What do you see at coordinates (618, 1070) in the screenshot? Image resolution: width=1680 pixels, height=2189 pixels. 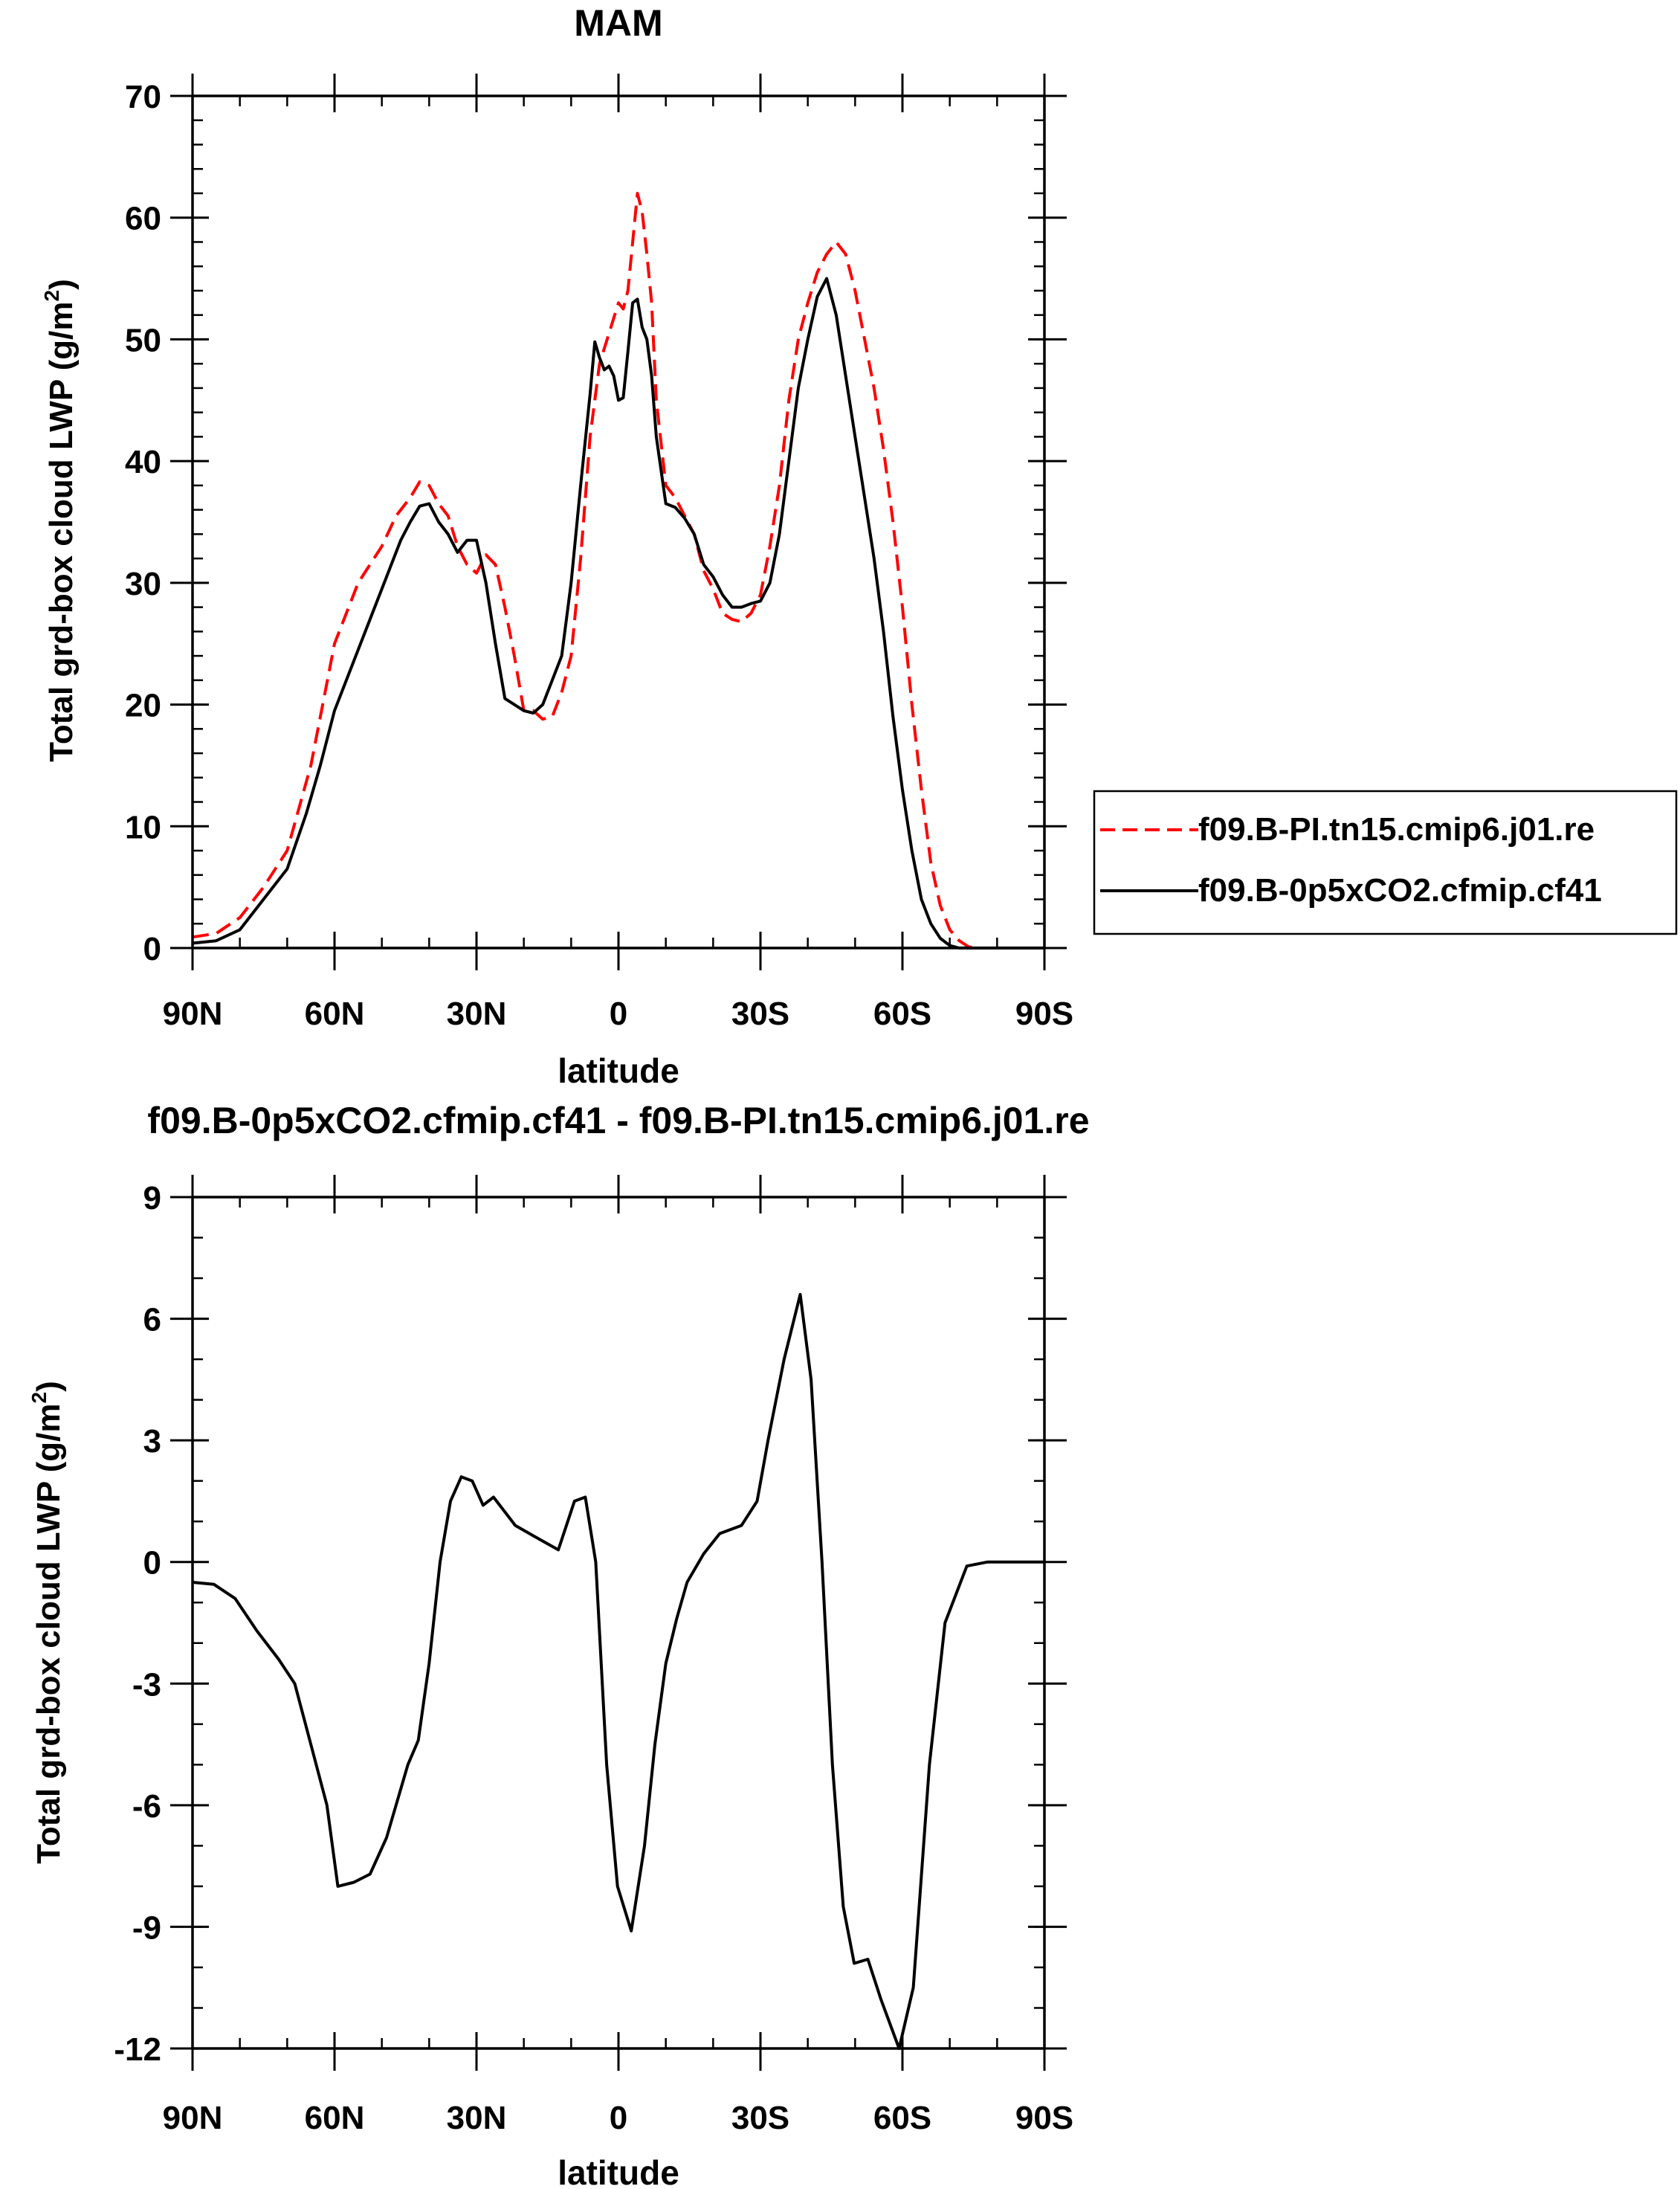 I see `top-xlabel: latitude` at bounding box center [618, 1070].